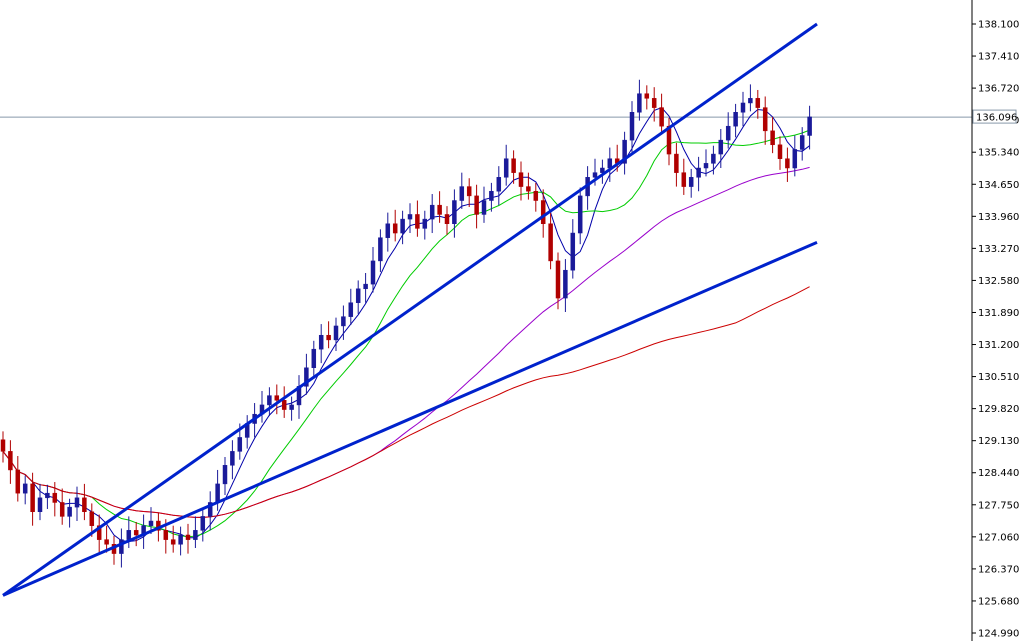  What do you see at coordinates (998, 441) in the screenshot?
I see `y-tick-label: 129.130` at bounding box center [998, 441].